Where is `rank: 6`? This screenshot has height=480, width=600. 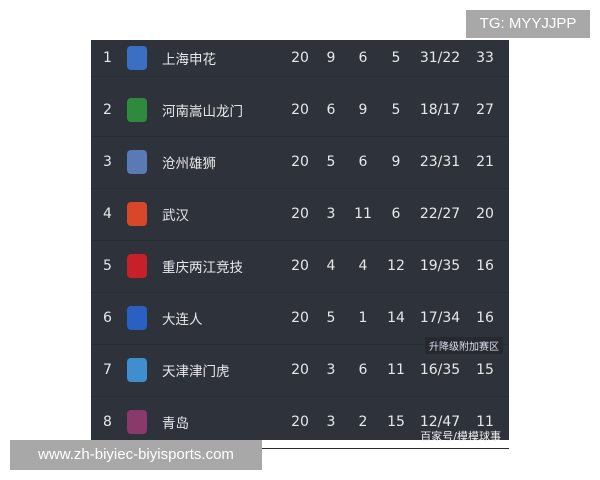 rank: 6 is located at coordinates (107, 318).